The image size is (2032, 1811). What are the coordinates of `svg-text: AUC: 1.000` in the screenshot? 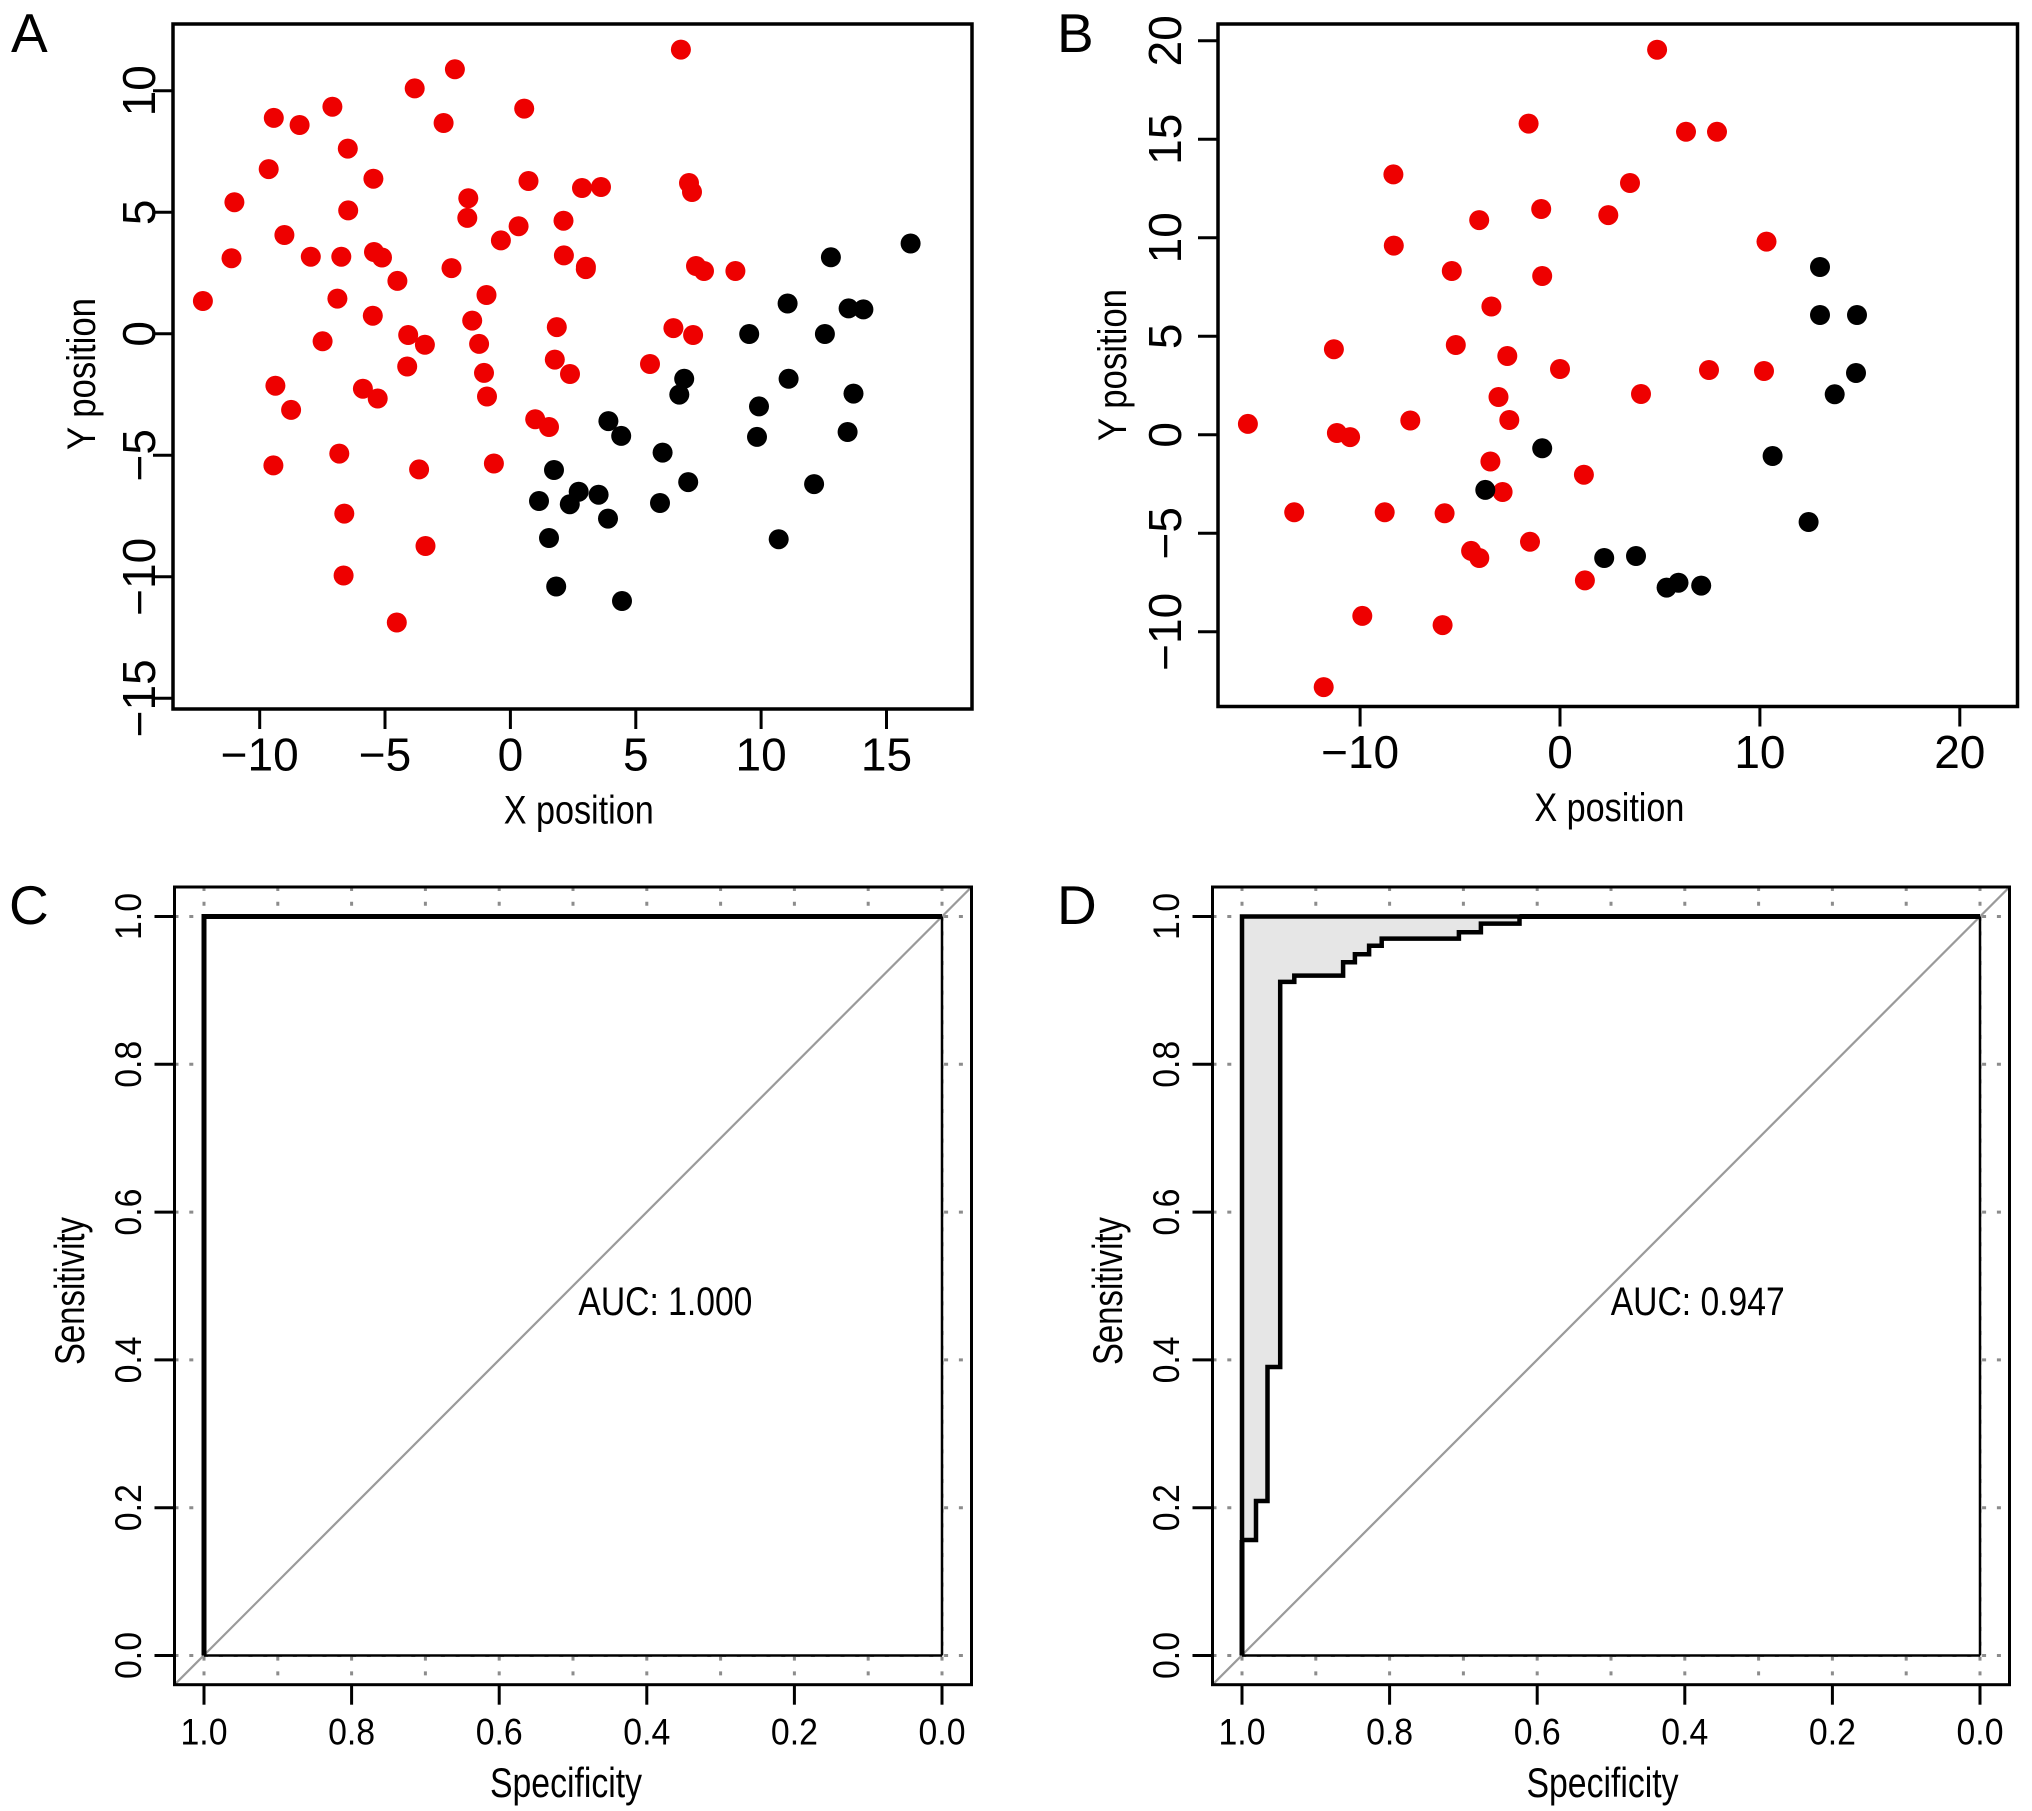 It's located at (665, 1302).